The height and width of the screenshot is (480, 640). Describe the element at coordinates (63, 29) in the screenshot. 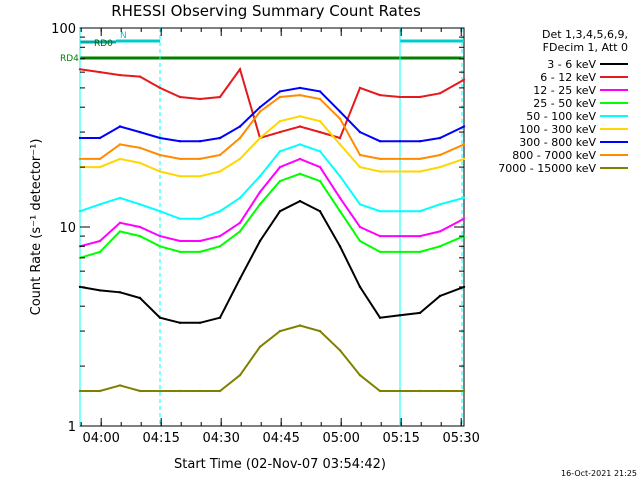

I see `y-tick-label: 100` at that location.